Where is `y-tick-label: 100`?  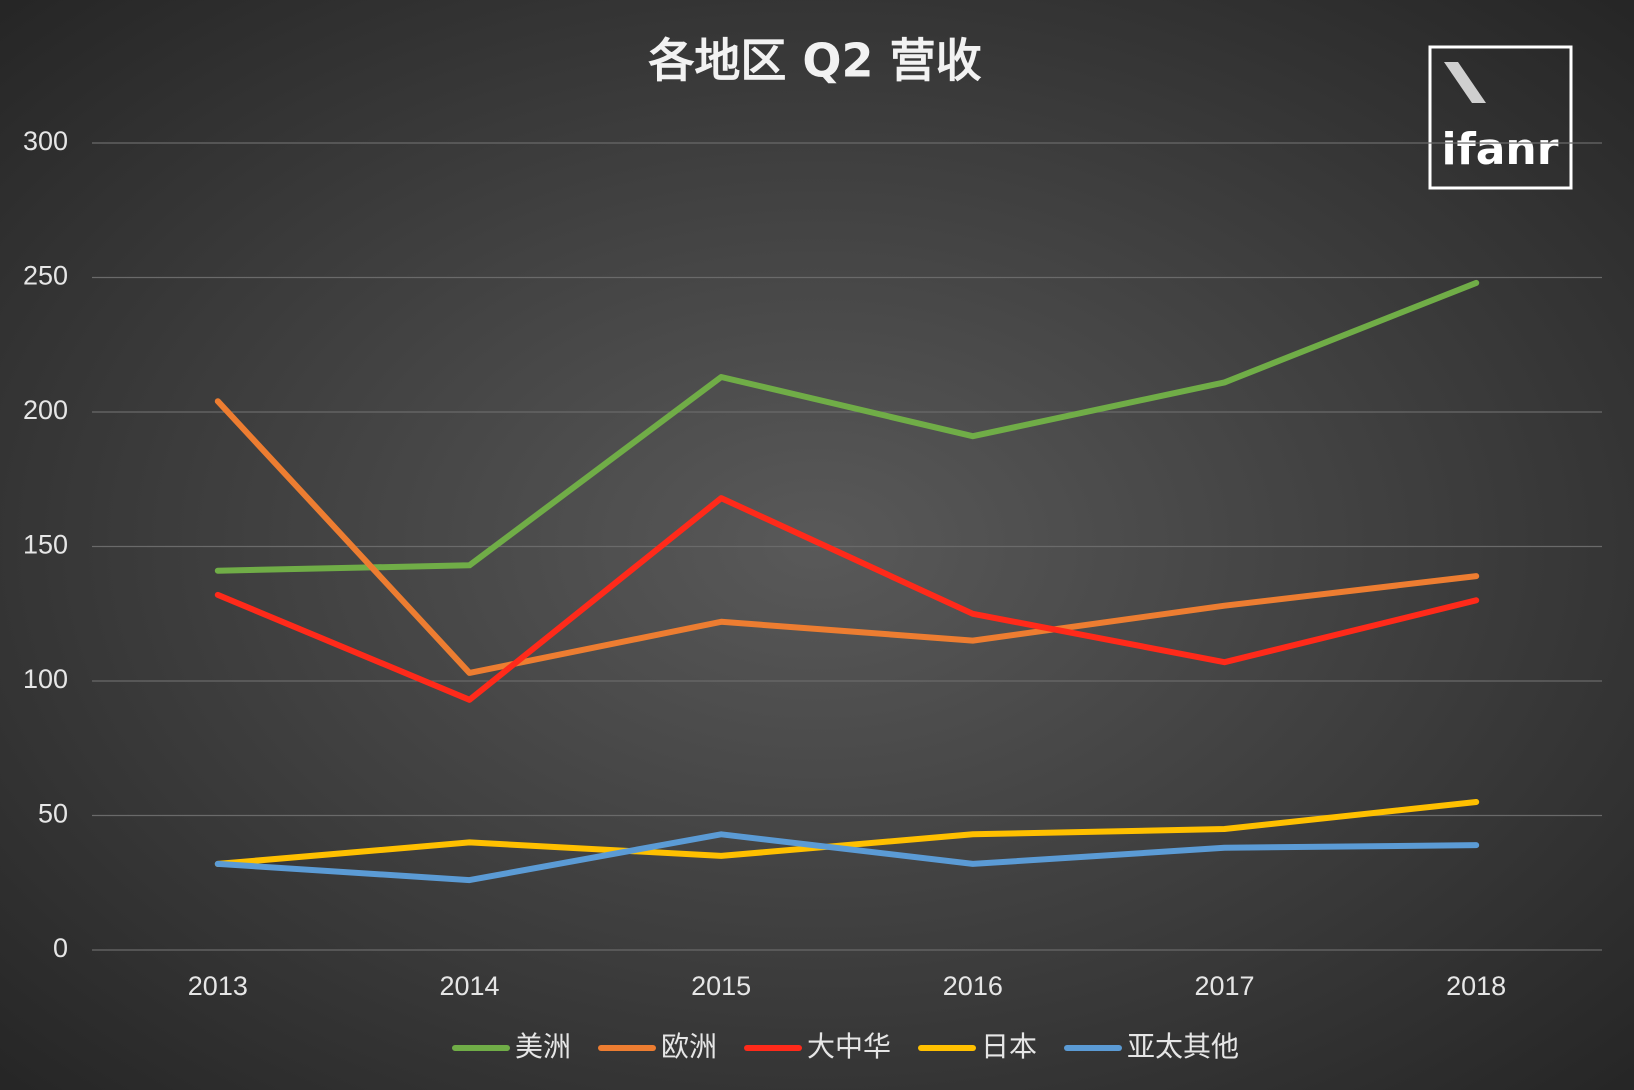 y-tick-label: 100 is located at coordinates (45, 679).